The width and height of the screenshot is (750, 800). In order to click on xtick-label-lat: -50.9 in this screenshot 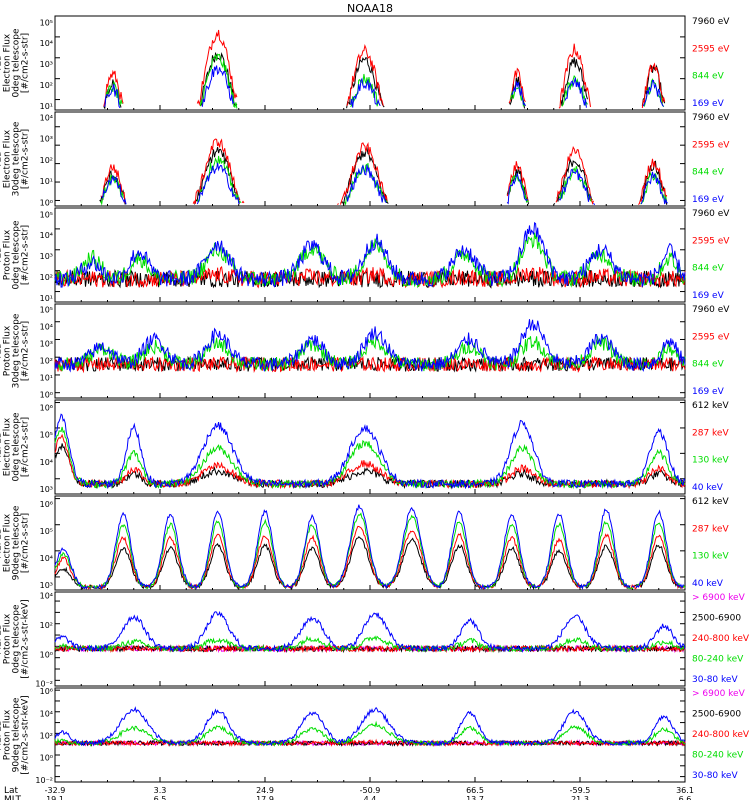, I will do `click(370, 790)`.